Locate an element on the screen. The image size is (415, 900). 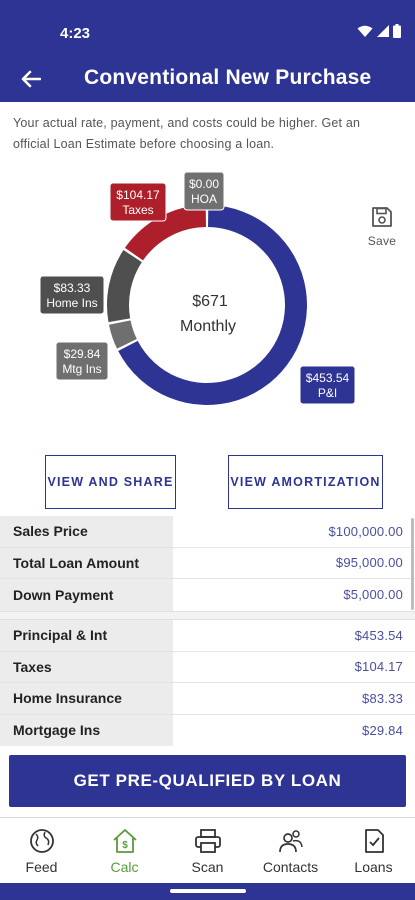
table-row: Total Loan Amount $95,000.00 is located at coordinates (207, 563).